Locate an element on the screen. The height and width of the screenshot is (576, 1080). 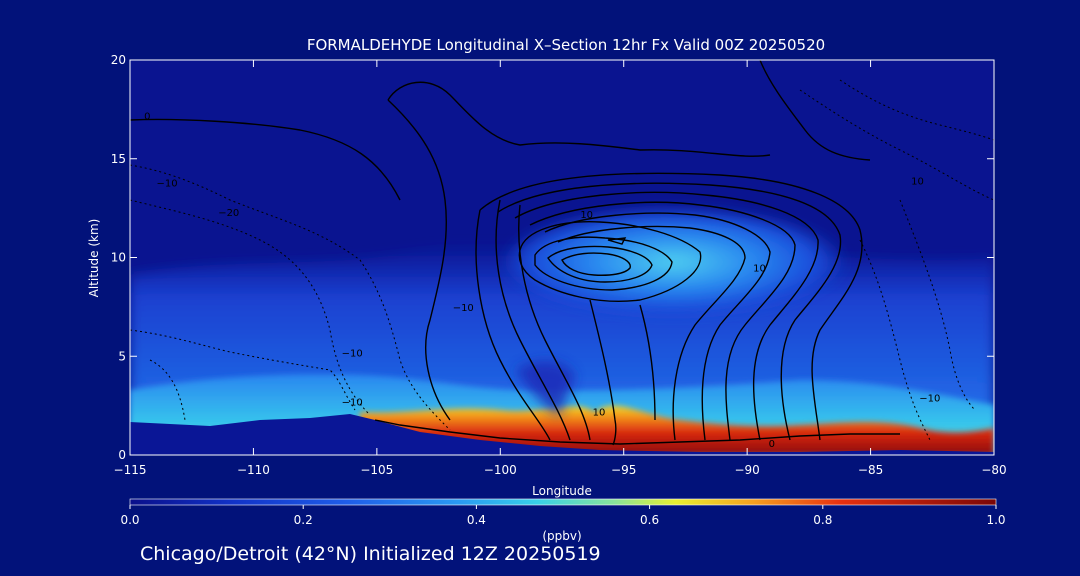
colorbar-frame is located at coordinates (563, 502).